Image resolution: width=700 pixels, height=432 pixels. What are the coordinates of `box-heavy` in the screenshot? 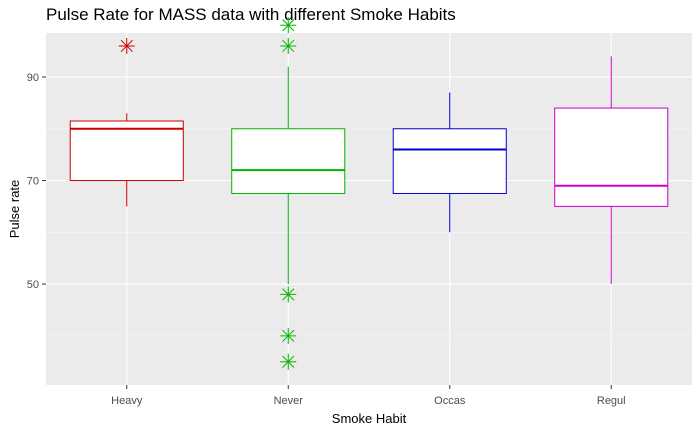 It's located at (126, 122).